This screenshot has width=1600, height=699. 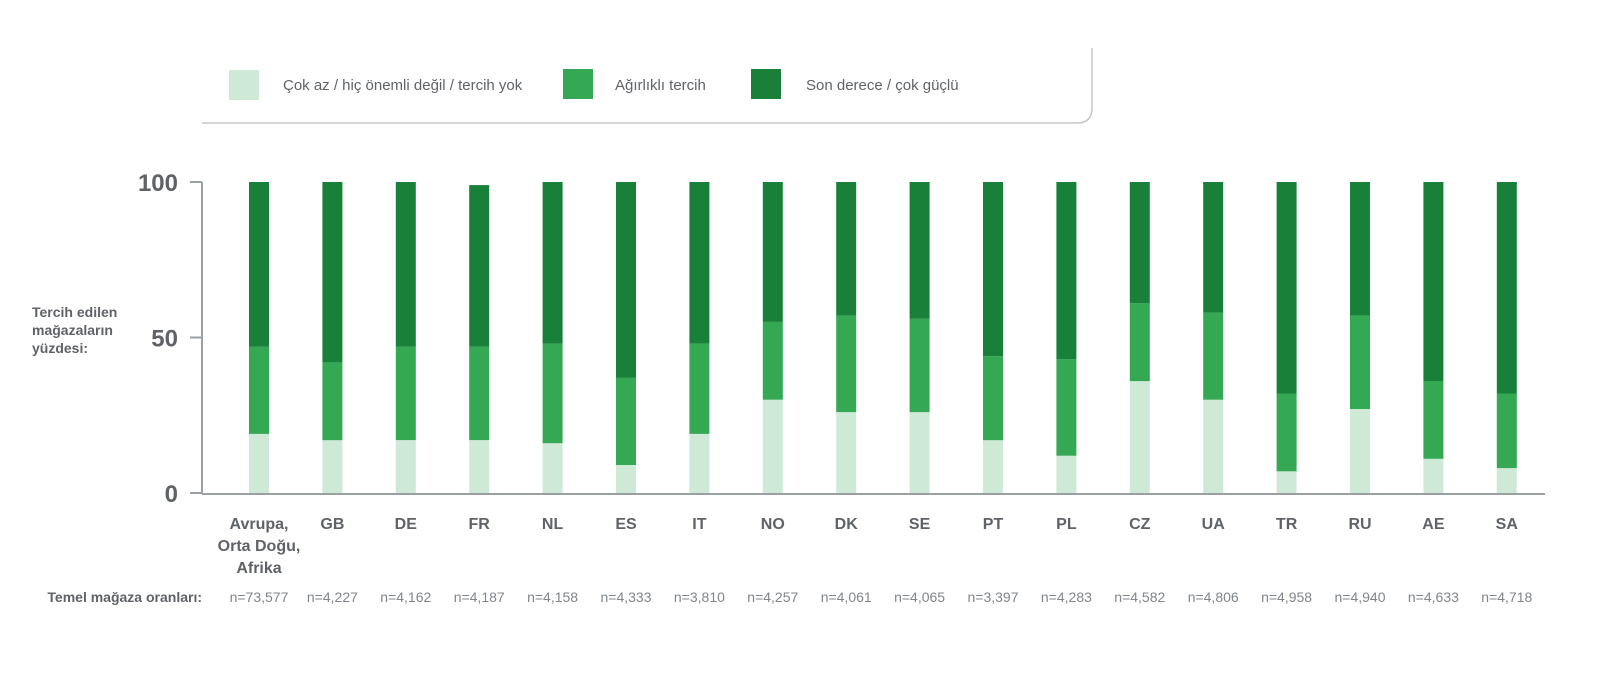 What do you see at coordinates (1507, 524) in the screenshot?
I see `x-tick-label: SA` at bounding box center [1507, 524].